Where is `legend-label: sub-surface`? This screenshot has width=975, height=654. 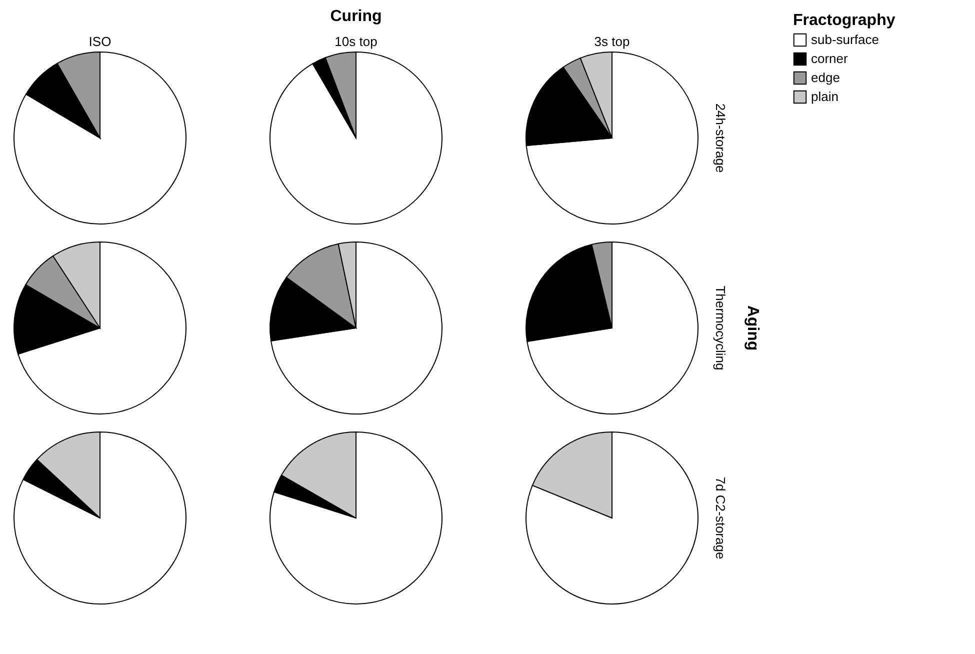
legend-label: sub-surface is located at coordinates (845, 39).